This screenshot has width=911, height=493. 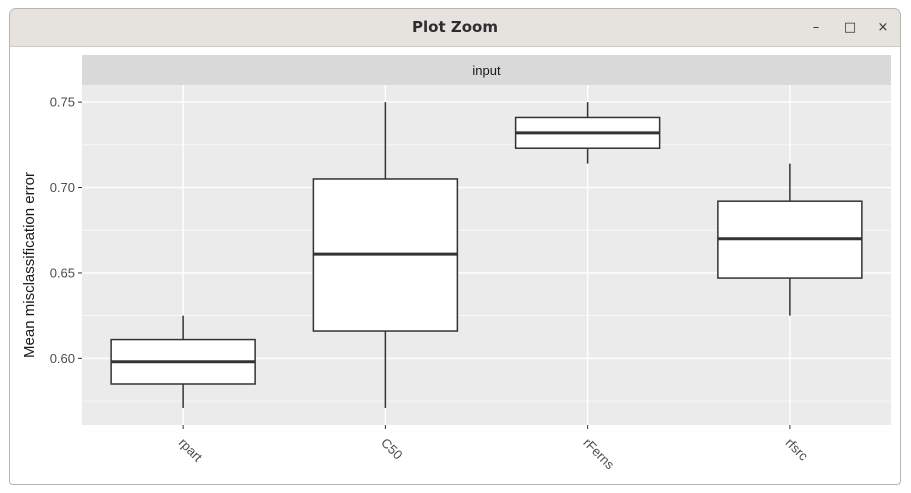 What do you see at coordinates (62, 102) in the screenshot?
I see `y-tick-label: 0.75` at bounding box center [62, 102].